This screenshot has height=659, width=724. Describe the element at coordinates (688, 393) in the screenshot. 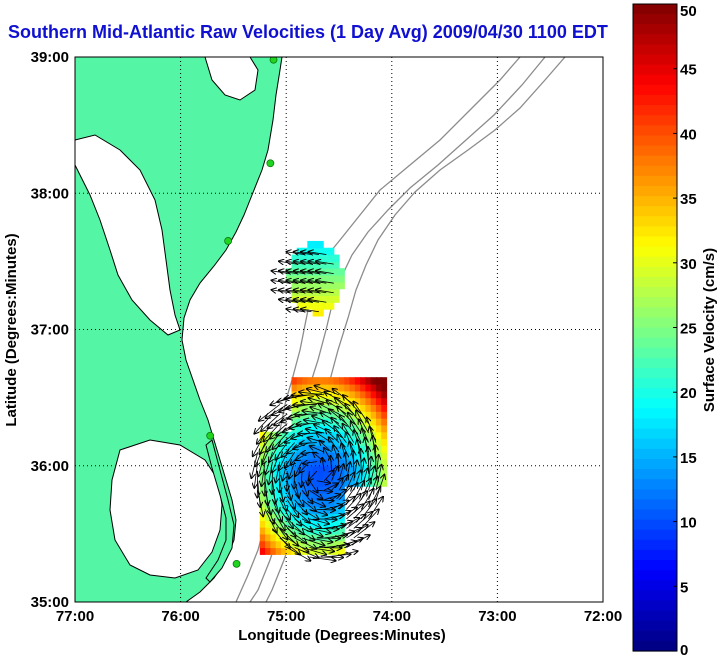

I see `colorbar-tick-label: 20` at that location.